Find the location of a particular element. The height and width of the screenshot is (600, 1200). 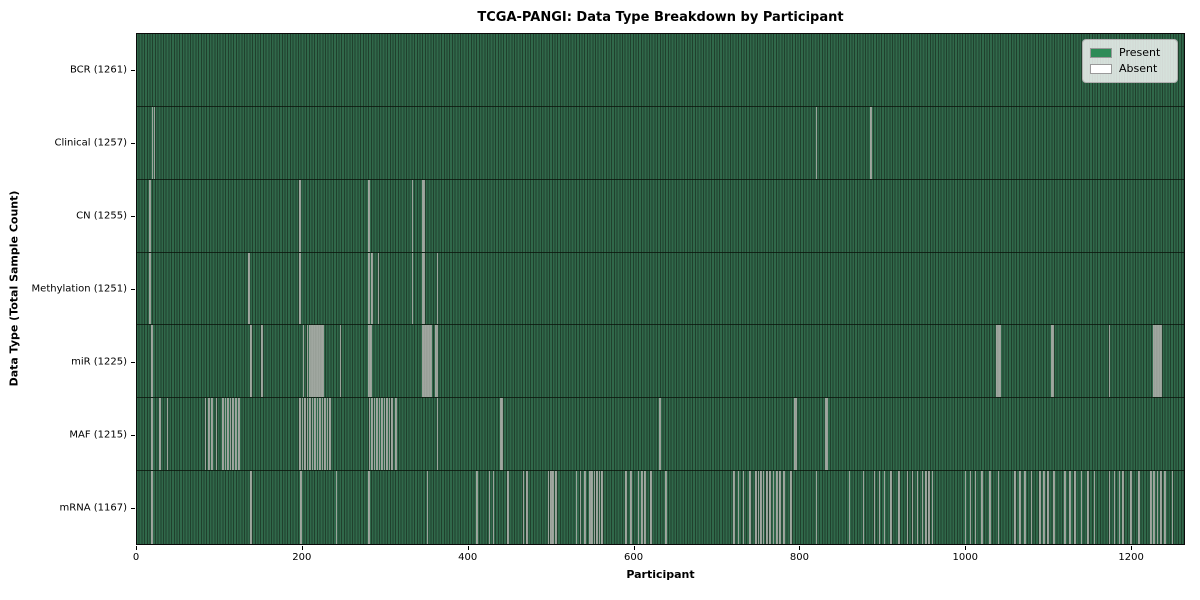

absent-swatch is located at coordinates (1101, 69).